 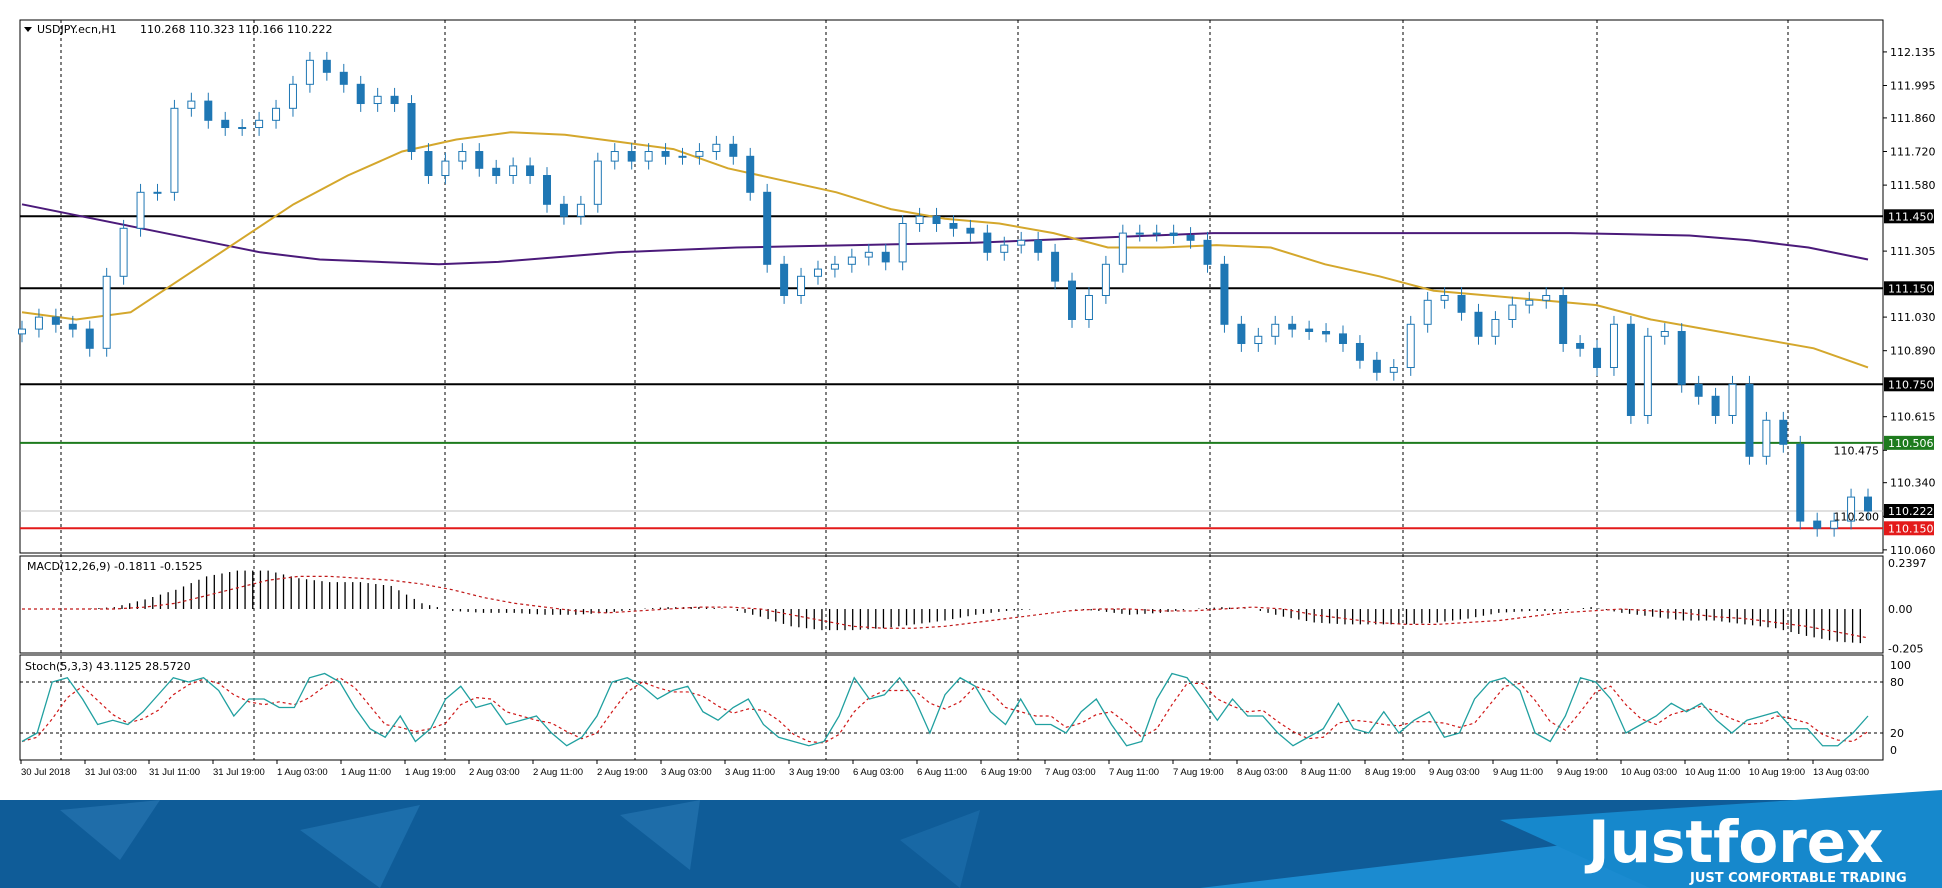 What do you see at coordinates (1913, 86) in the screenshot?
I see `price-tick-label: 111.995` at bounding box center [1913, 86].